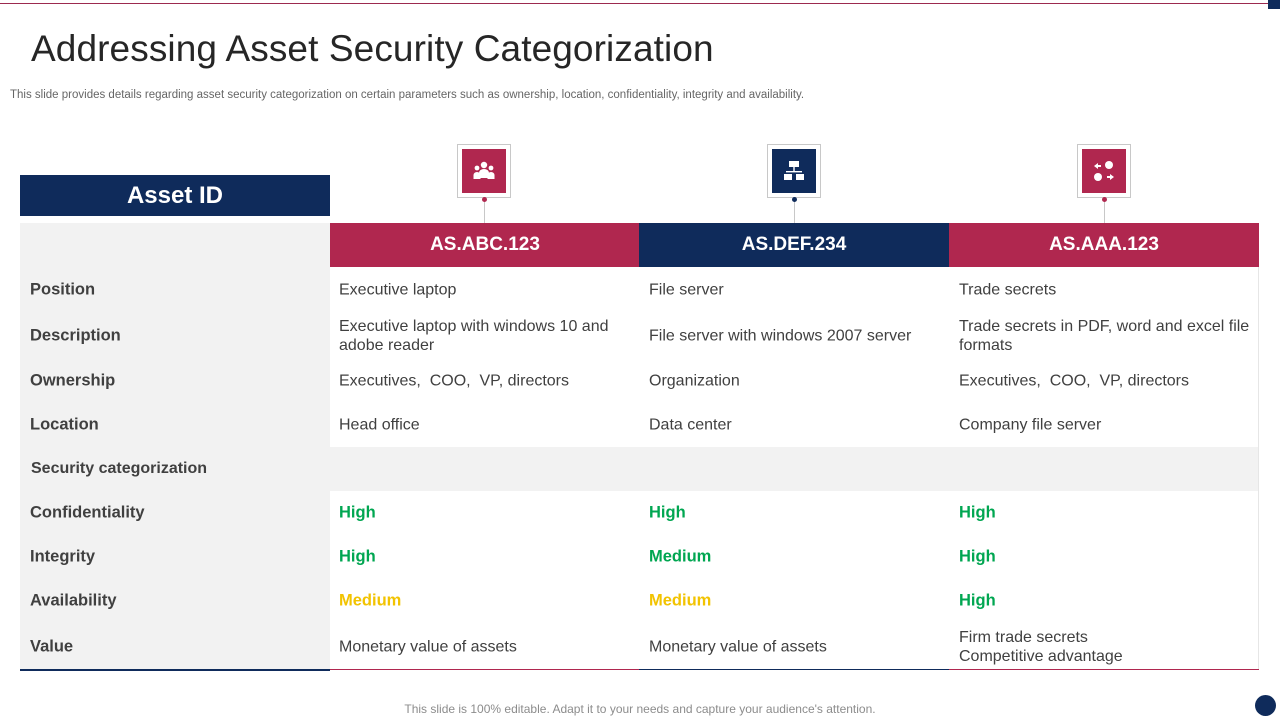  What do you see at coordinates (1008, 290) in the screenshot?
I see `table-cell: Trade secrets` at bounding box center [1008, 290].